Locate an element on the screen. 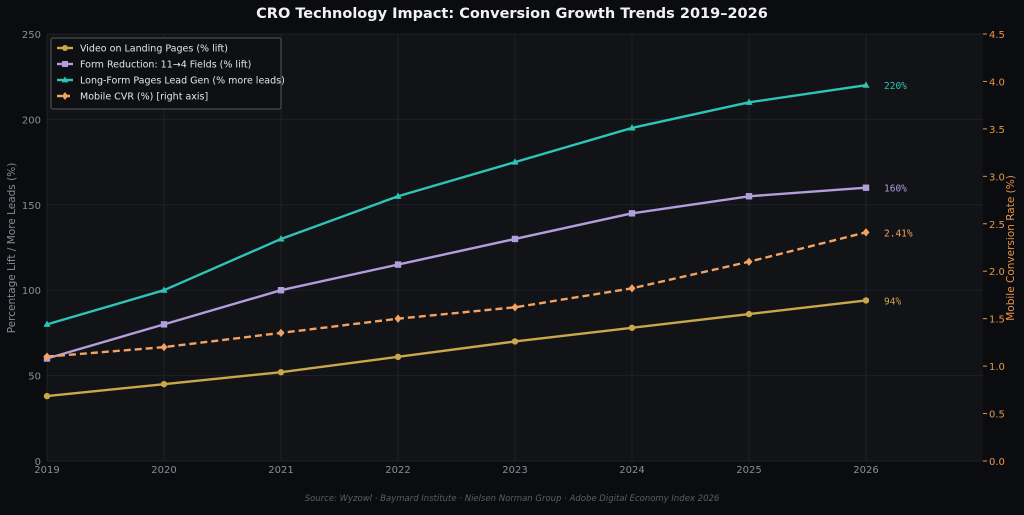  legend-item: Form Reduction: 11→4 Fields (% lift) is located at coordinates (154, 65).